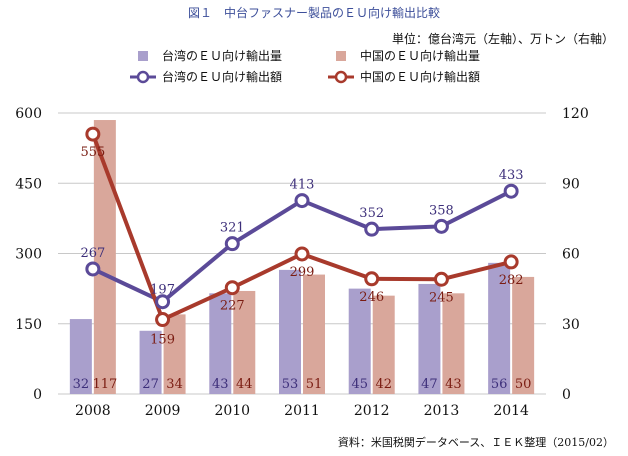  I want to click on legend-label: 台湾のＥＵ向け輸出額, so click(222, 76).